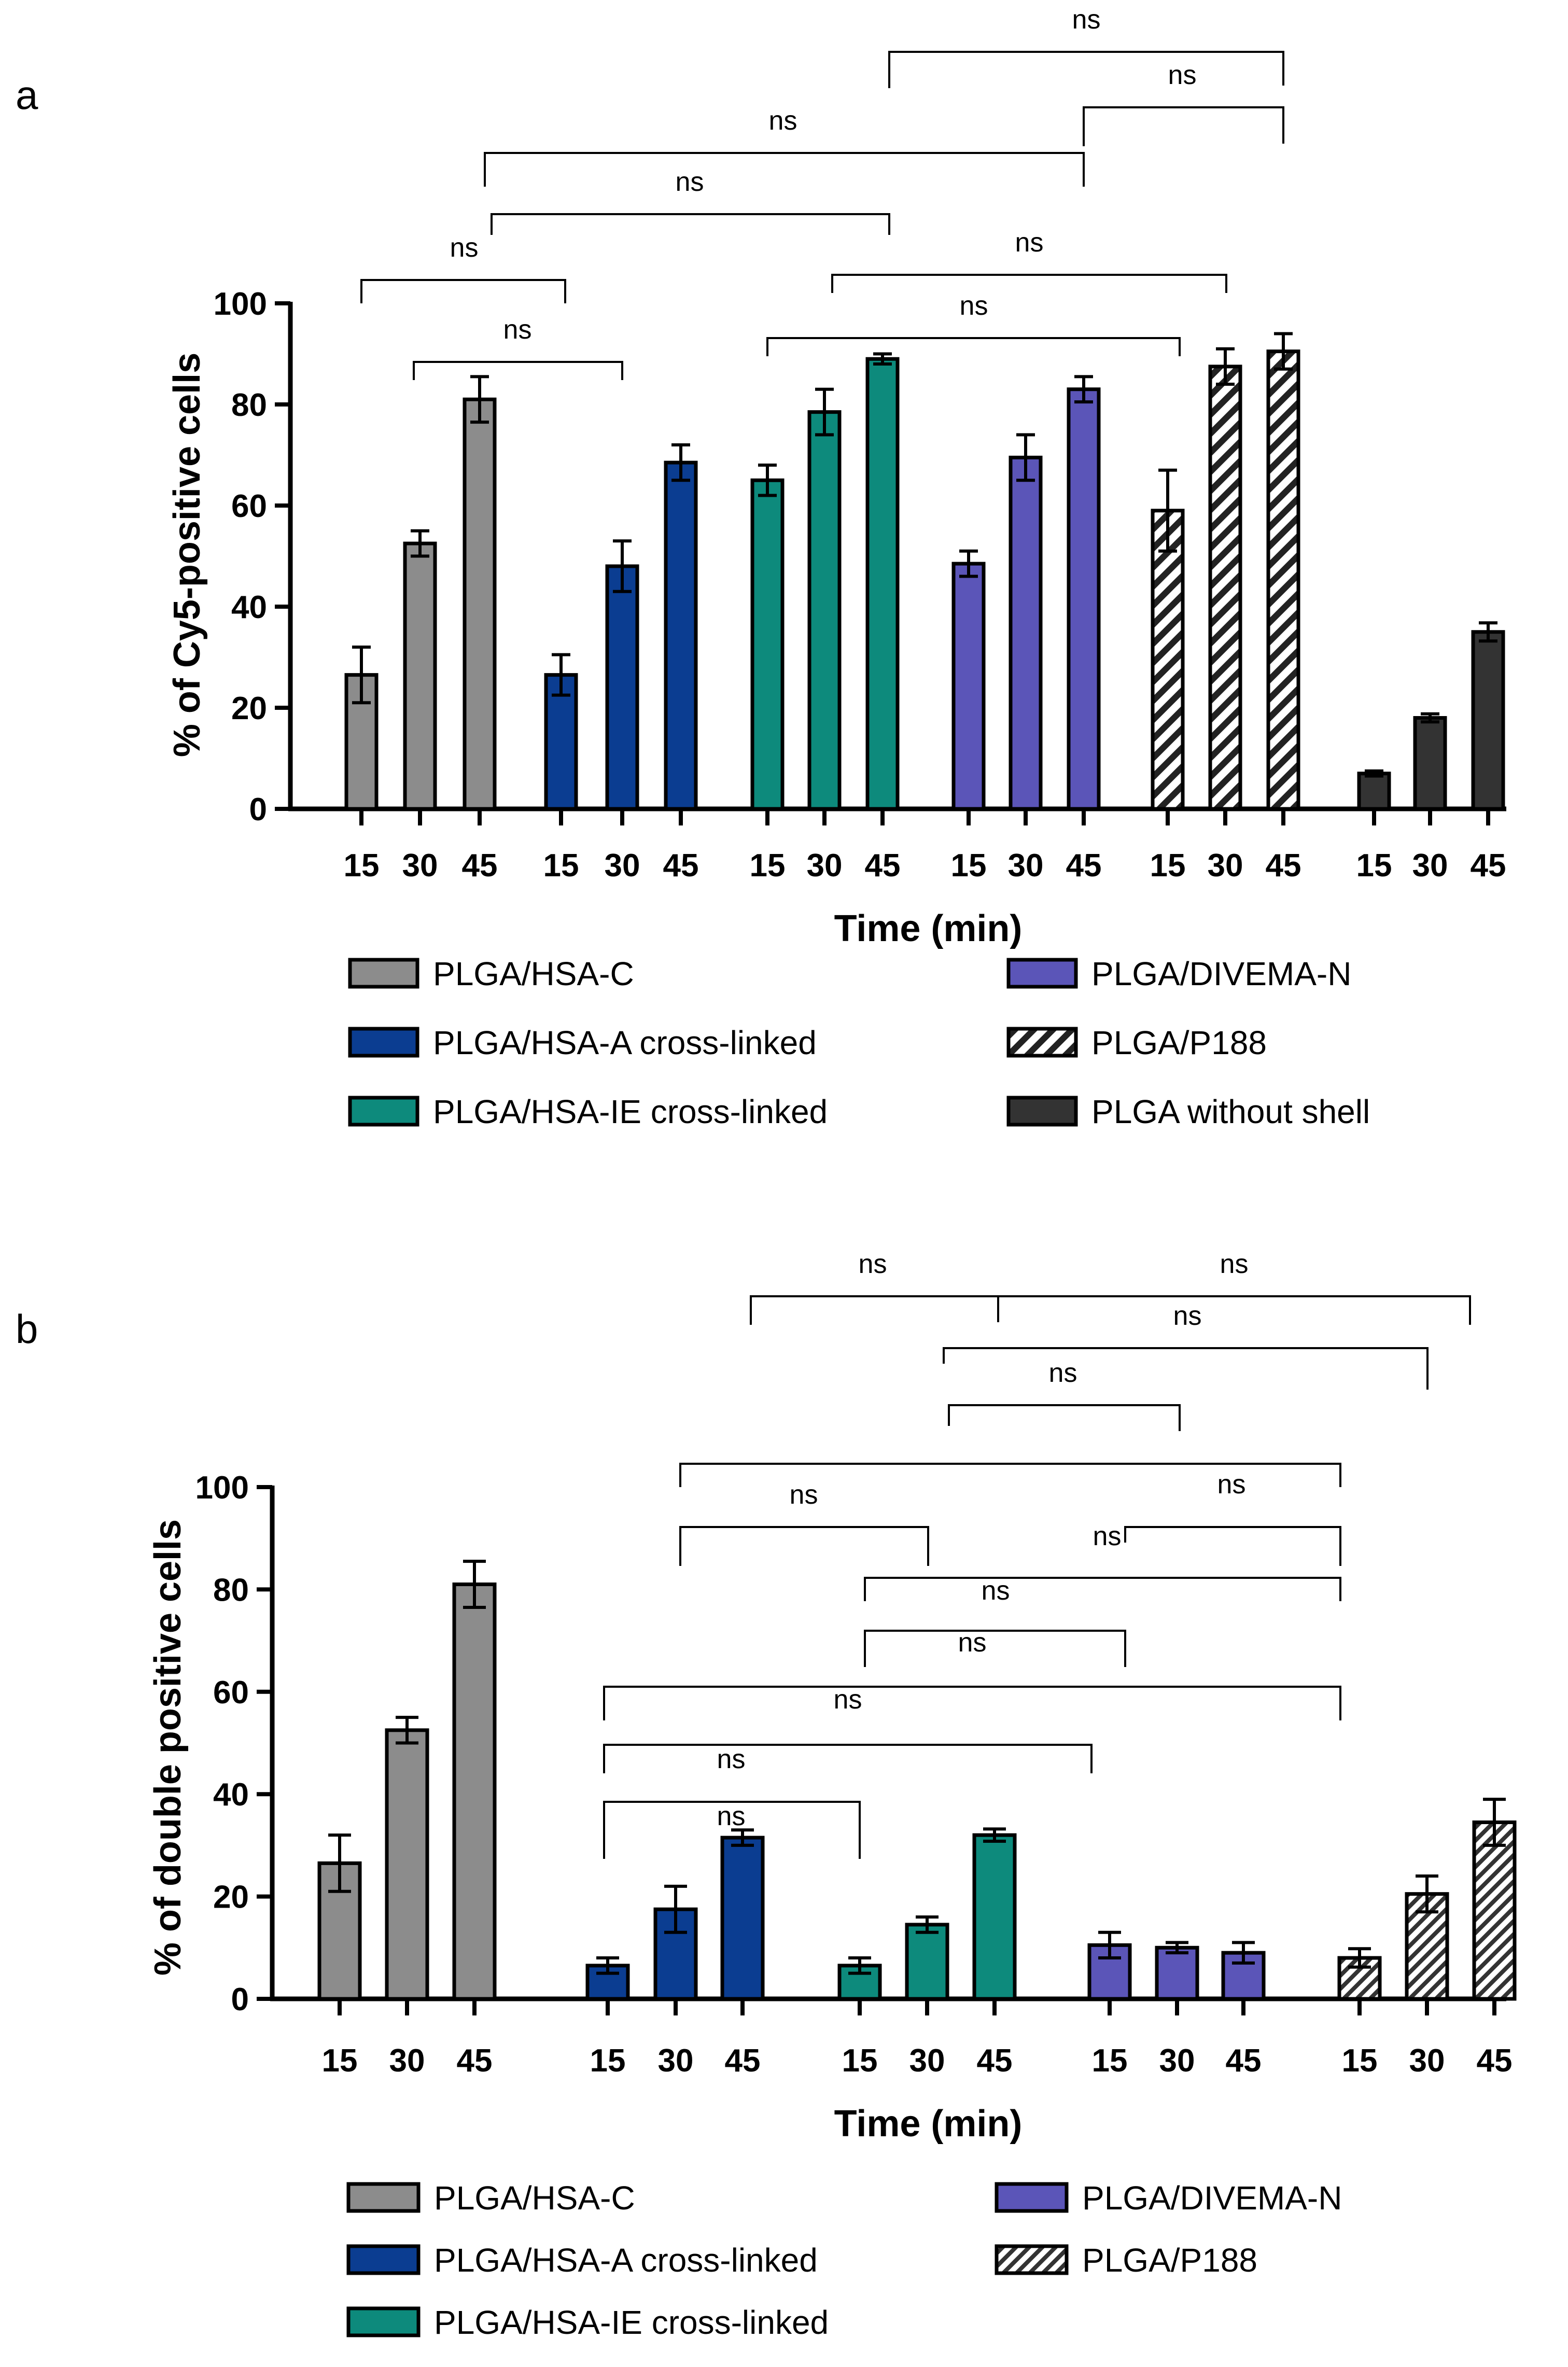  I want to click on y-tick-label: 100, so click(240, 304).